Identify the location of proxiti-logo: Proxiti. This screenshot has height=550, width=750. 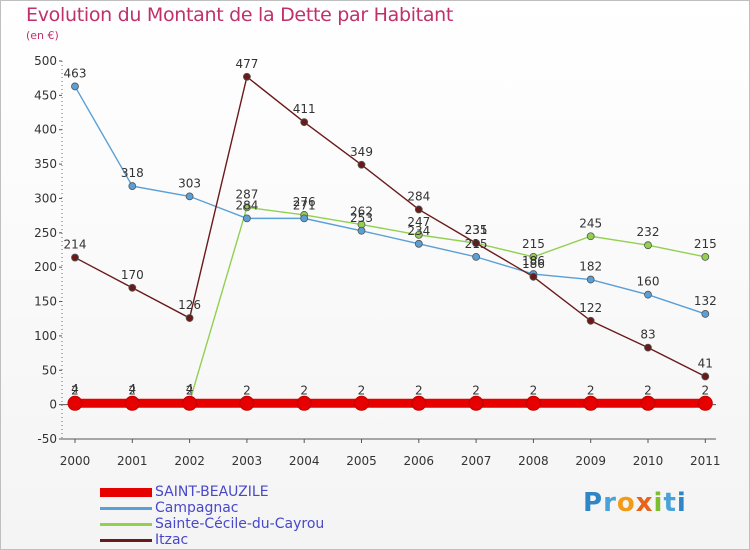
(635, 503).